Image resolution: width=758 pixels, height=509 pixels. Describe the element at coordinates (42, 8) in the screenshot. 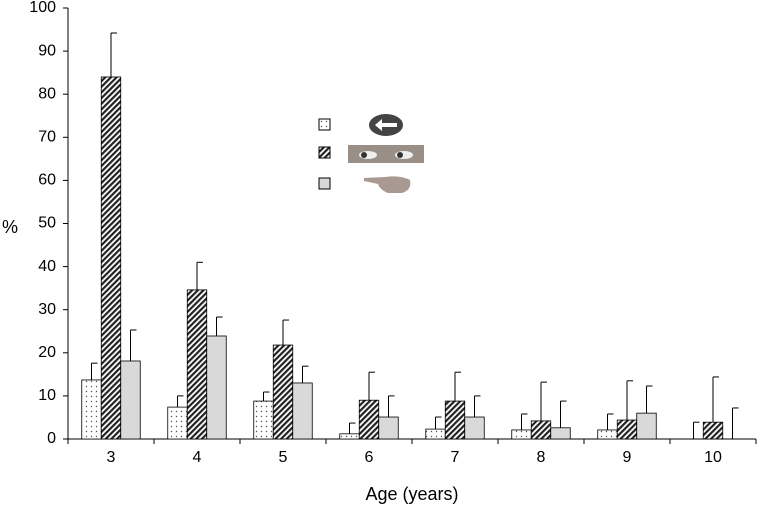

I see `y-tick-label: 100` at that location.